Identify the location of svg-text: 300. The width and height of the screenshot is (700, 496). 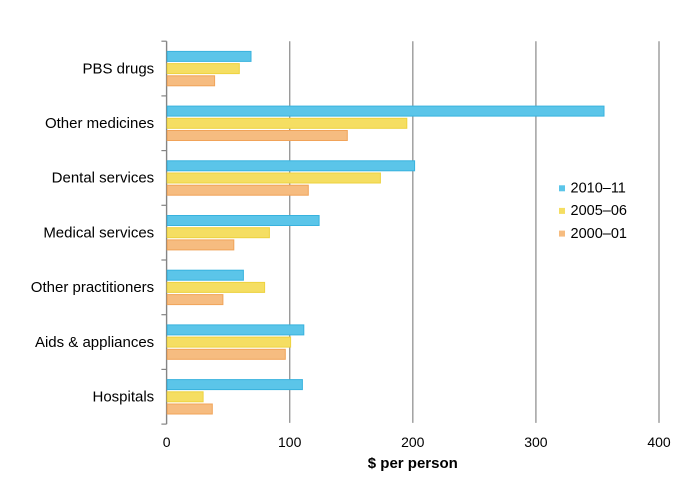
(536, 442).